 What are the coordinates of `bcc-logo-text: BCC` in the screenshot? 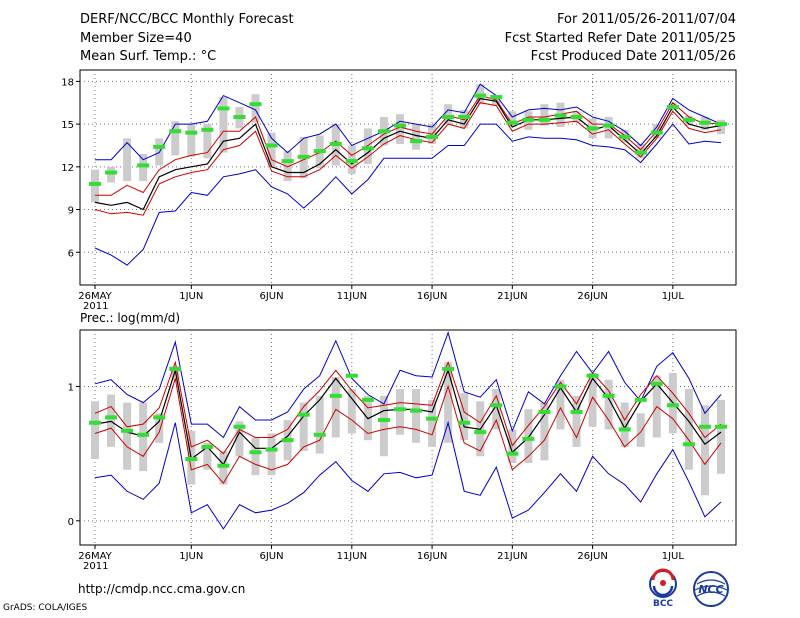 It's located at (663, 603).